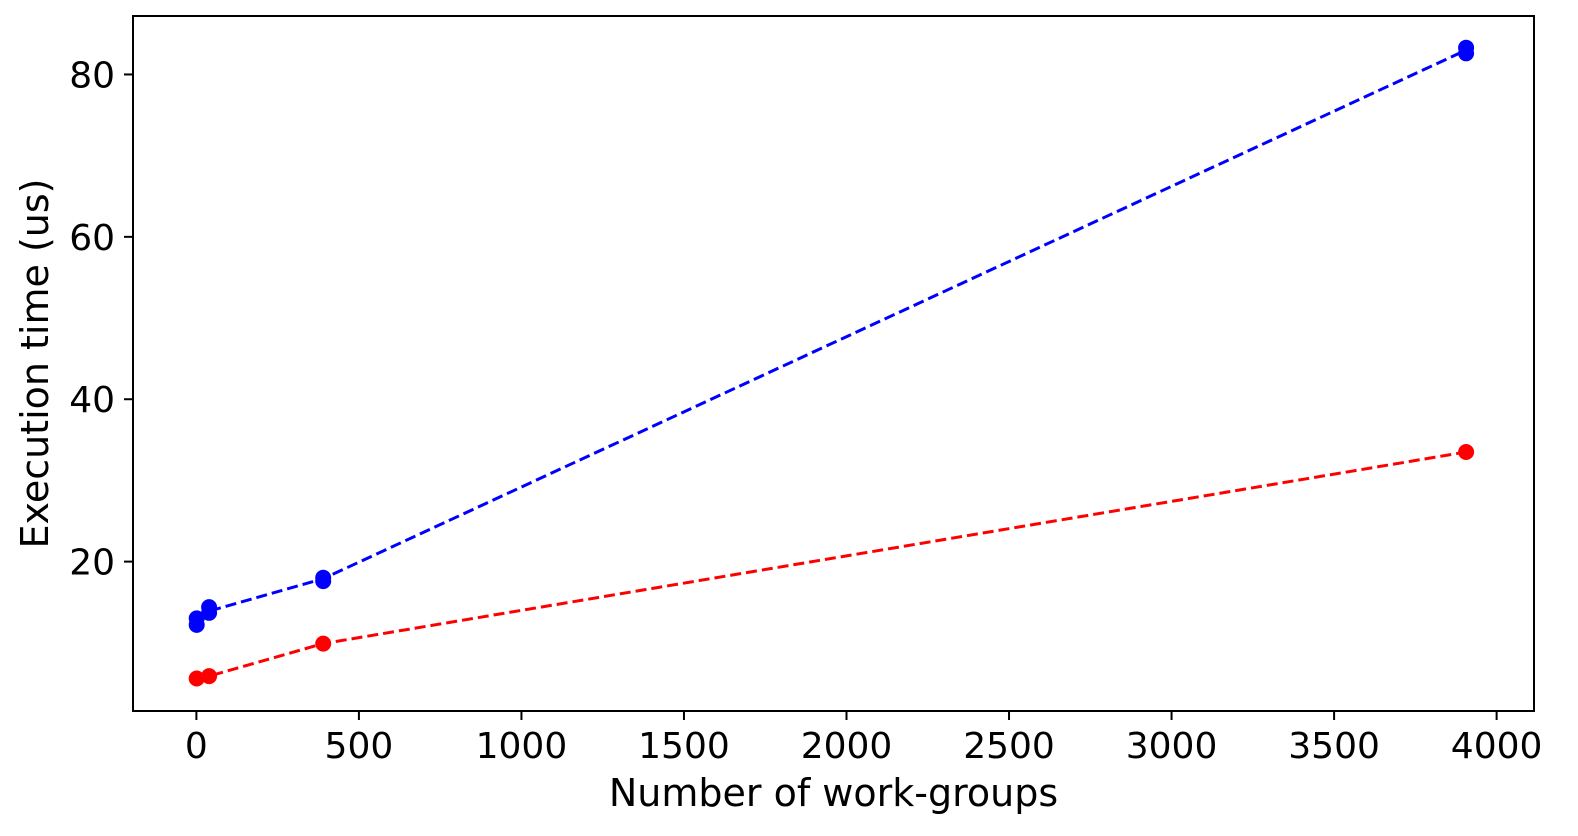 This screenshot has height=836, width=1578. What do you see at coordinates (1172, 746) in the screenshot?
I see `x-tick-label-6: 3000` at bounding box center [1172, 746].